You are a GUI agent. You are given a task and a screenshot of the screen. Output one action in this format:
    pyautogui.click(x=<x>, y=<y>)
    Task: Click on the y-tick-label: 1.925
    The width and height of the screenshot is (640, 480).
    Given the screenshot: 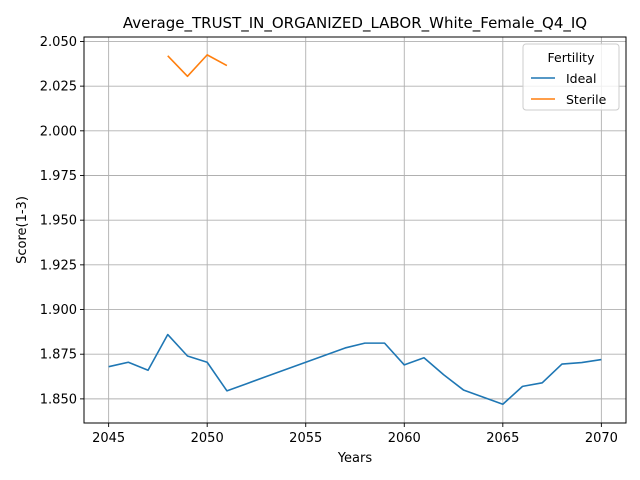 What is the action you would take?
    pyautogui.click(x=58, y=265)
    